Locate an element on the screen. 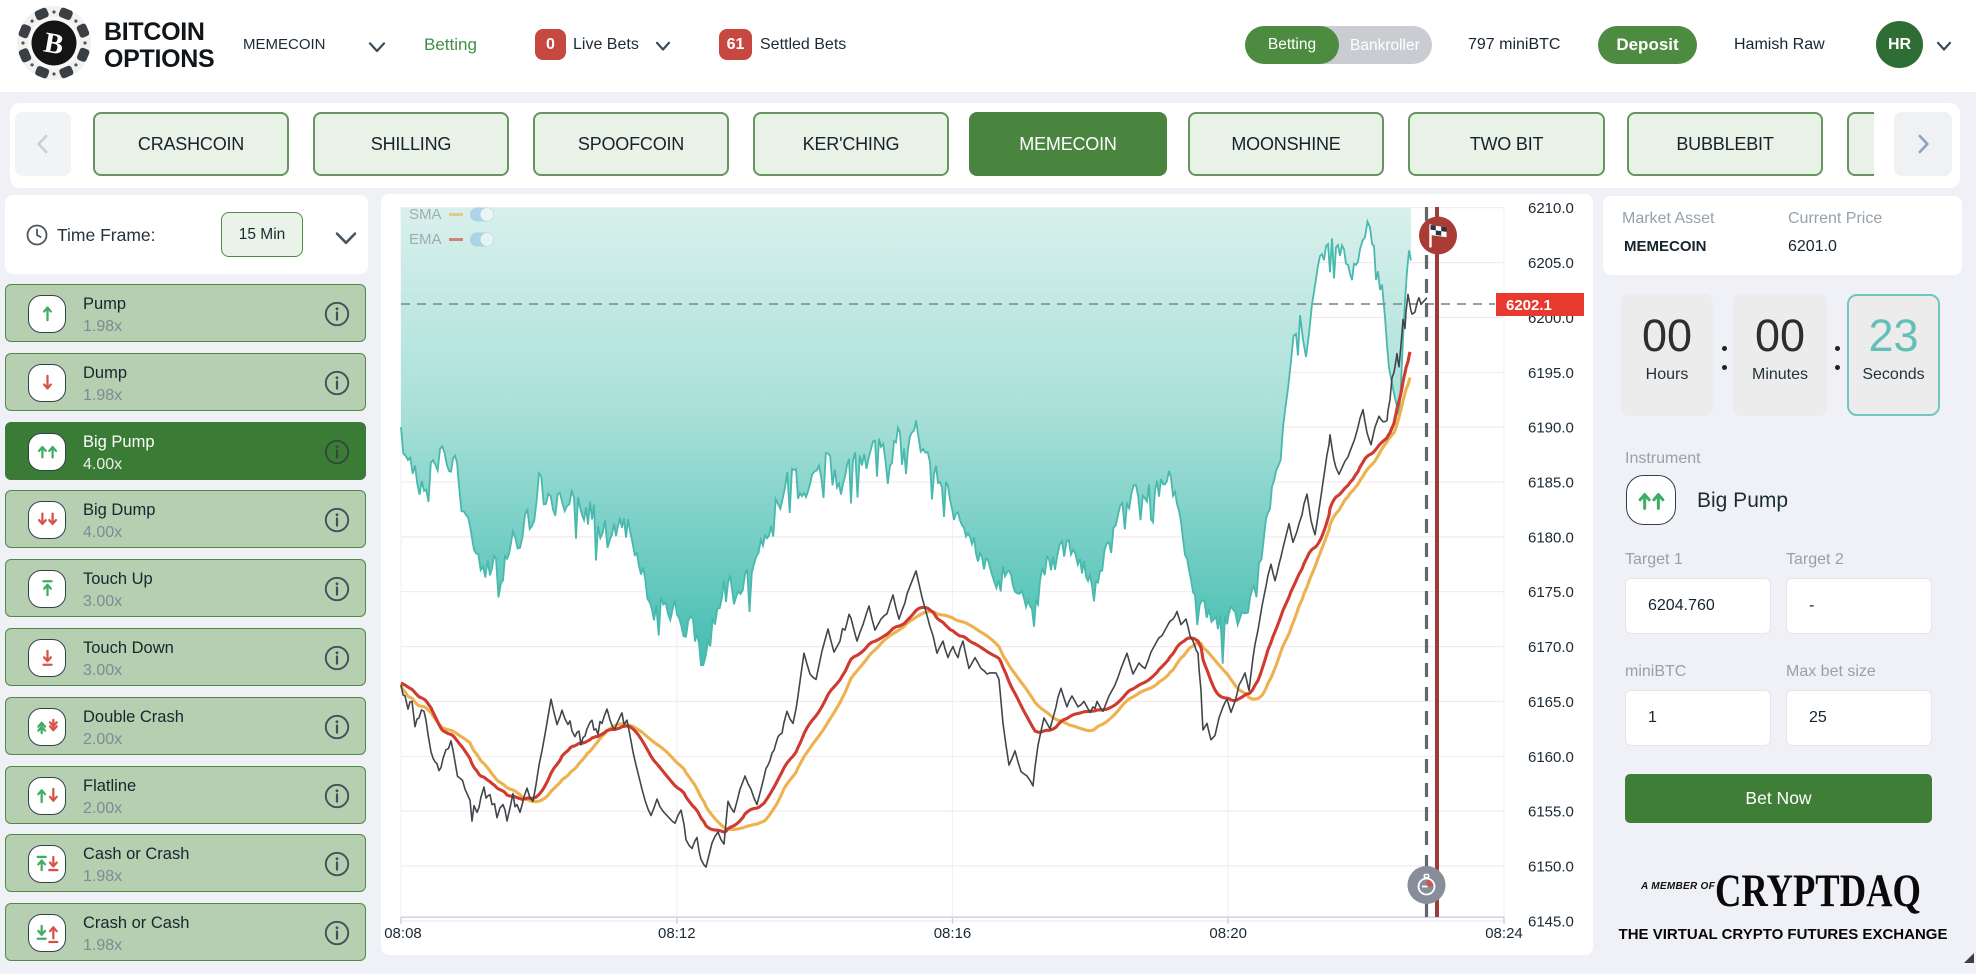  svg-text: SMA is located at coordinates (425, 214).